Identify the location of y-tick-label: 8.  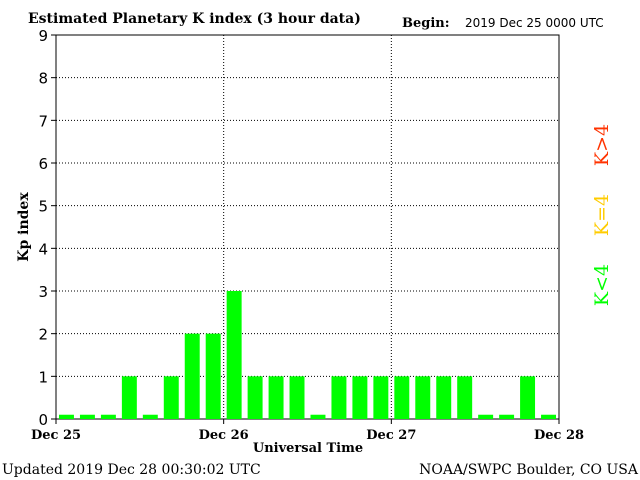
(43, 79).